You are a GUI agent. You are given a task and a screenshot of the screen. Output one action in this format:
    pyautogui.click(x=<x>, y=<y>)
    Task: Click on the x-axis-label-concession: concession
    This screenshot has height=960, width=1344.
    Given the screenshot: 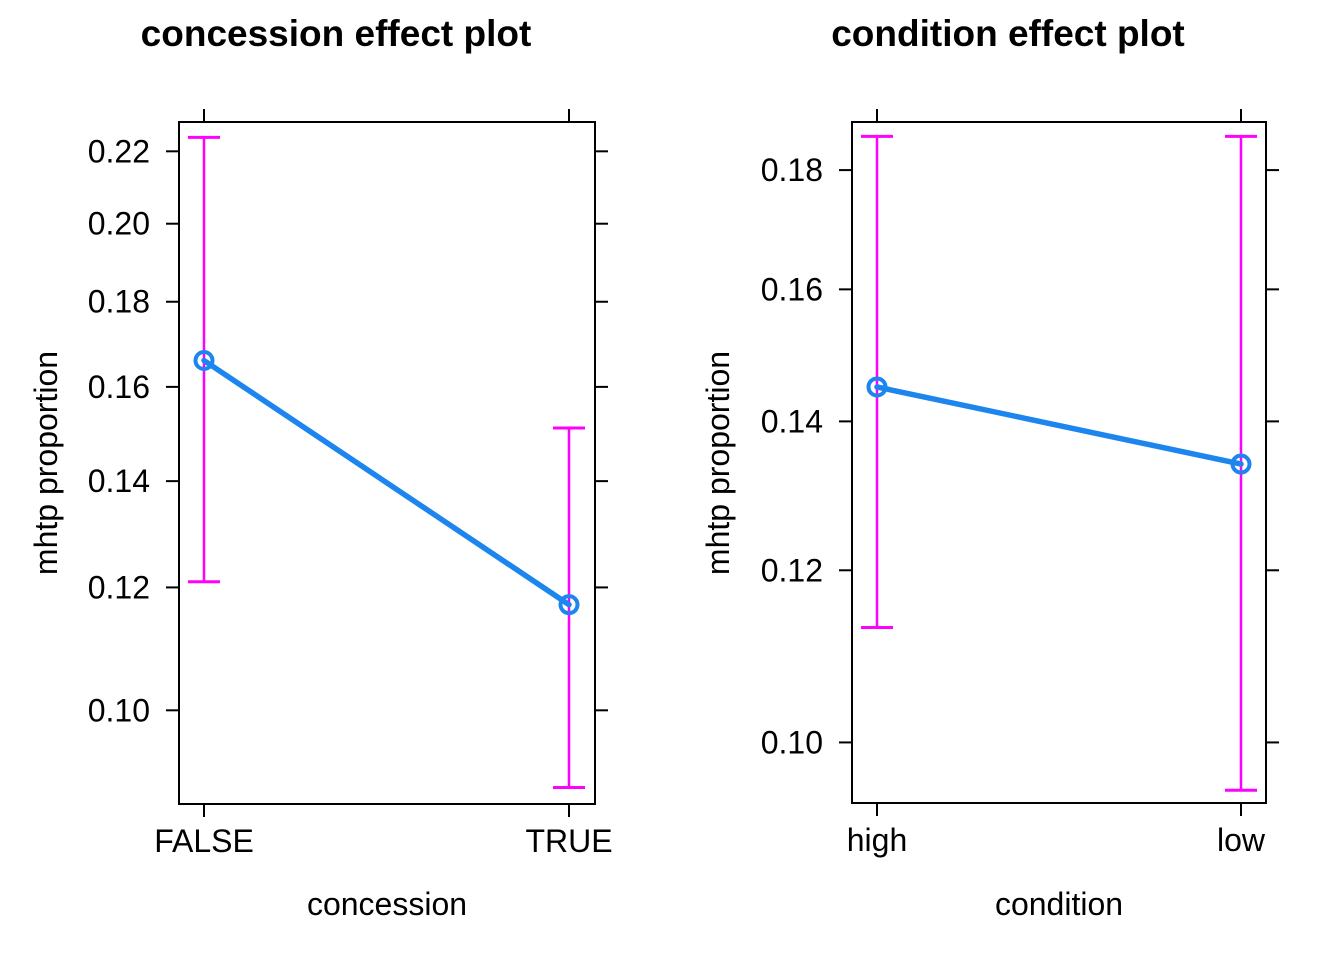 What is the action you would take?
    pyautogui.click(x=387, y=904)
    